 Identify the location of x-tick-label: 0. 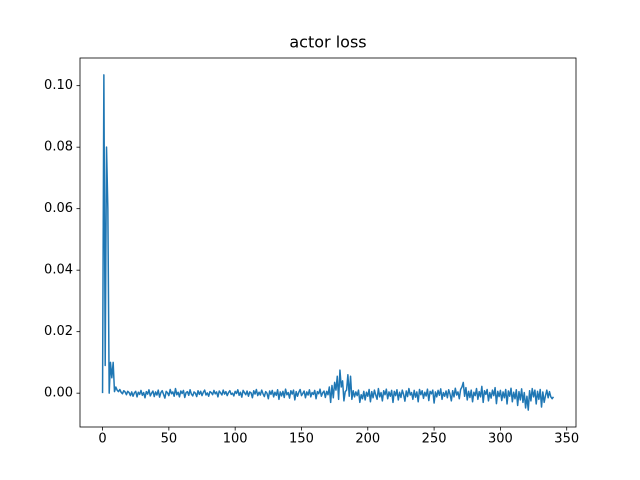
(102, 439).